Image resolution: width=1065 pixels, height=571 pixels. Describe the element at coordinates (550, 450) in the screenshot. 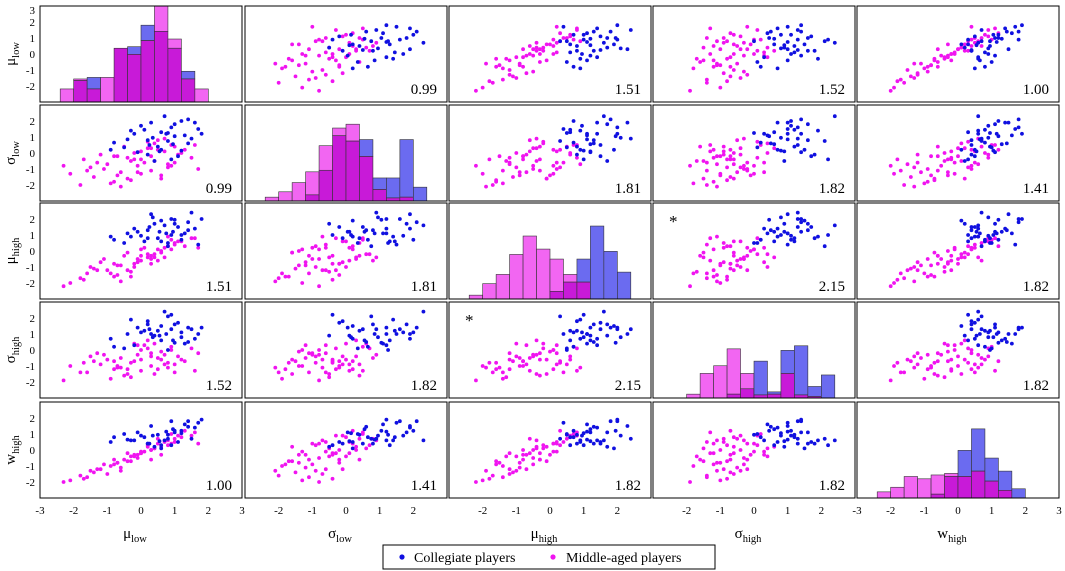

I see `panel-r4-c2: 1.82` at that location.